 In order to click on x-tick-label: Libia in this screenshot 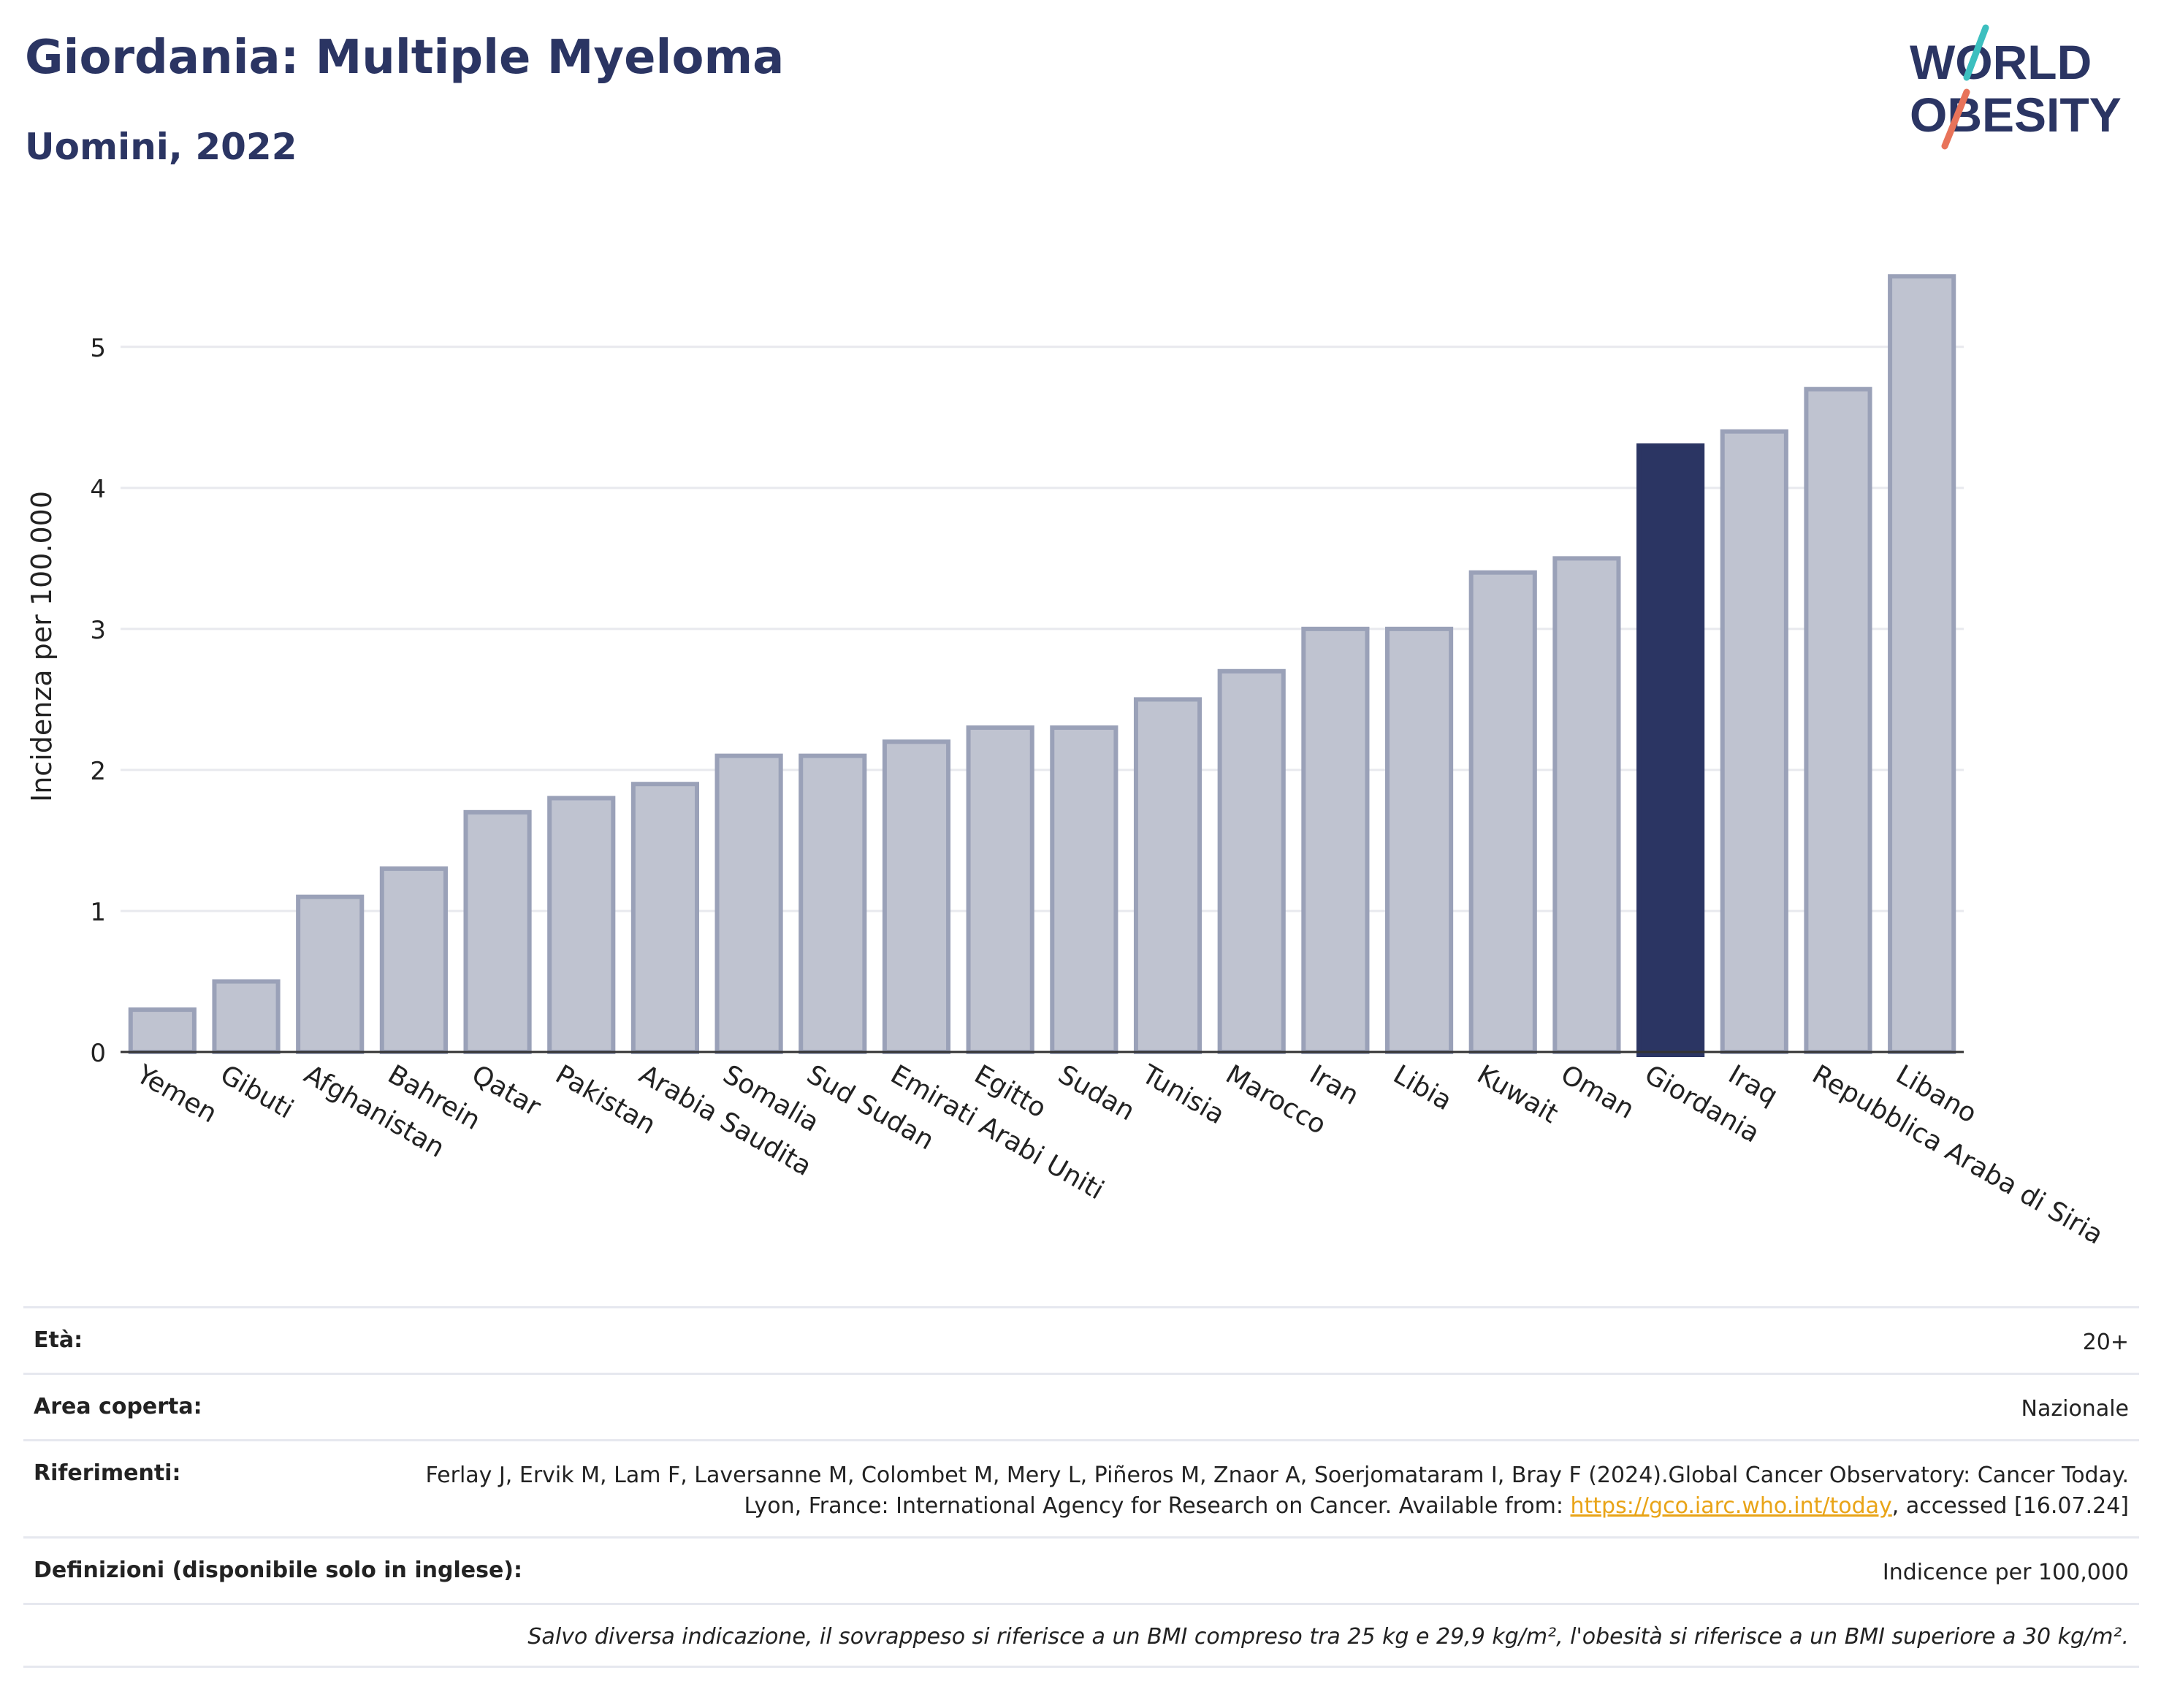, I will do `click(1422, 1087)`.